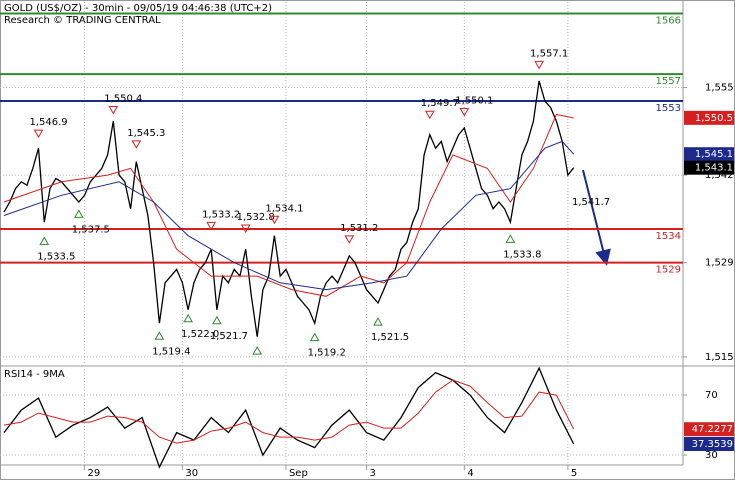  What do you see at coordinates (82, 20) in the screenshot?
I see `chart-subtitle: Research © TRADING CENTRAL` at bounding box center [82, 20].